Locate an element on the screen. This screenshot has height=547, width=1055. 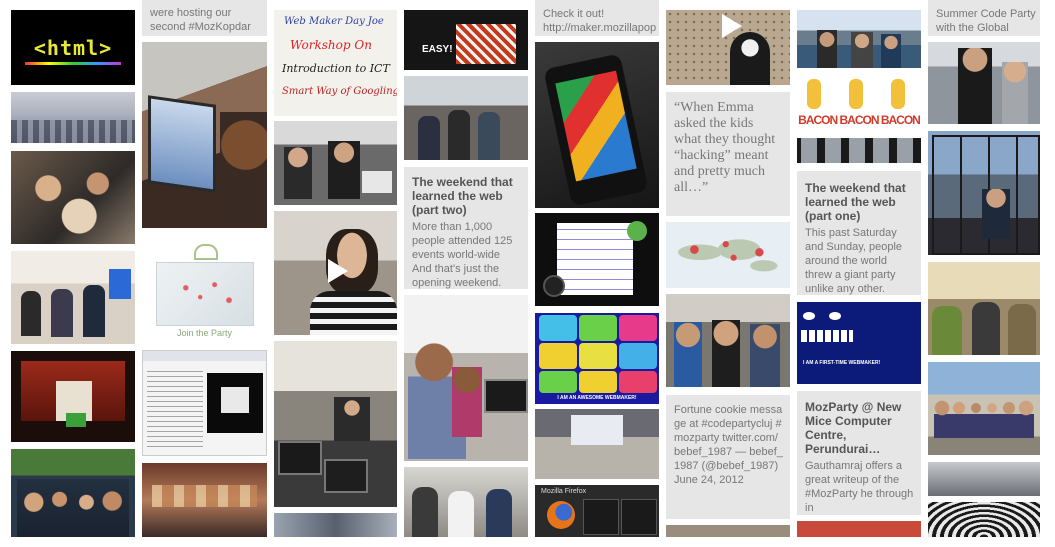
photo-tile-kickoff-paper is located at coordinates (597, 259).